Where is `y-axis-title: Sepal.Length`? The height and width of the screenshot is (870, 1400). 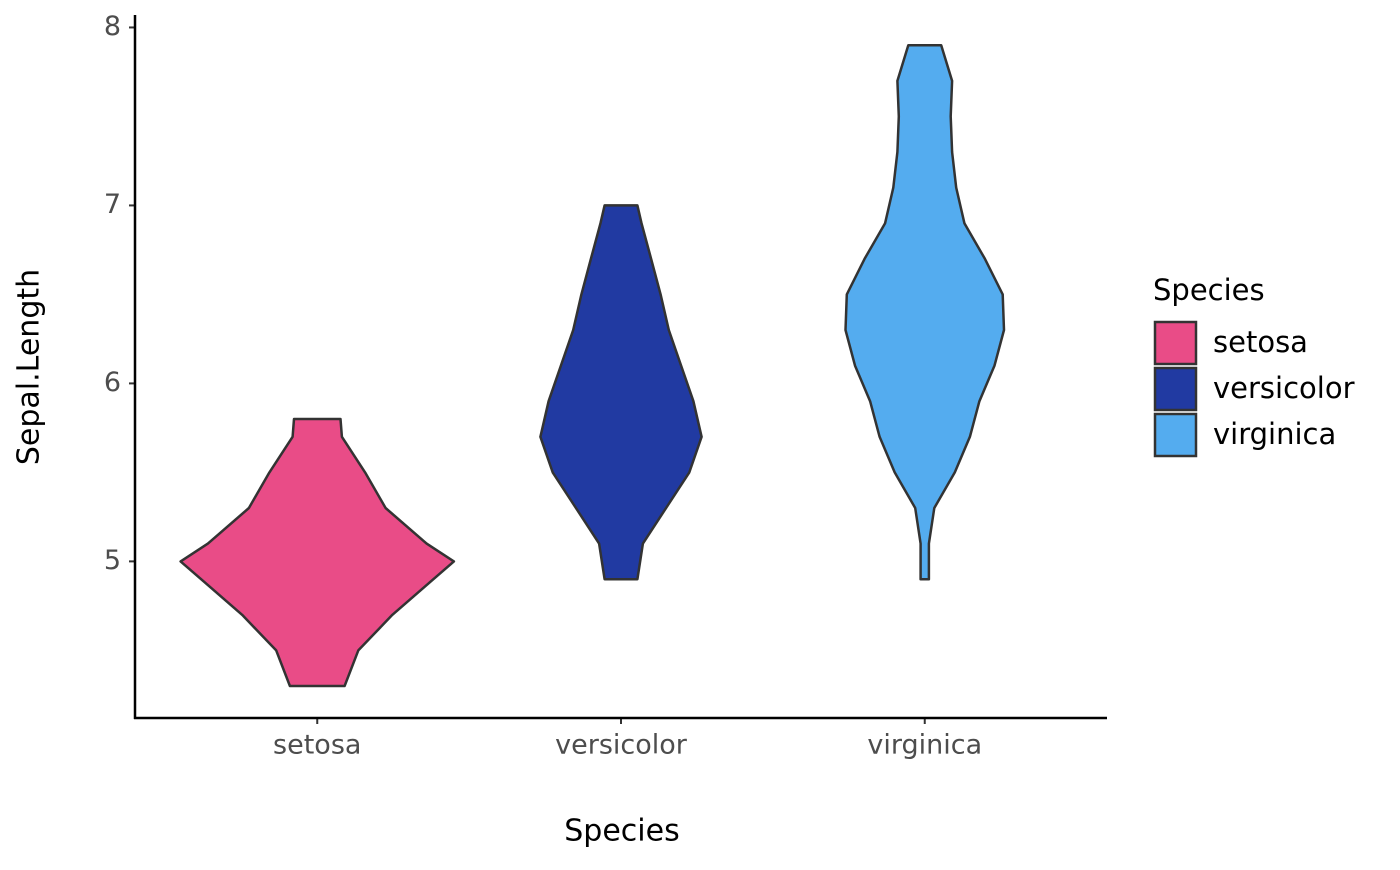
y-axis-title: Sepal.Length is located at coordinates (29, 367).